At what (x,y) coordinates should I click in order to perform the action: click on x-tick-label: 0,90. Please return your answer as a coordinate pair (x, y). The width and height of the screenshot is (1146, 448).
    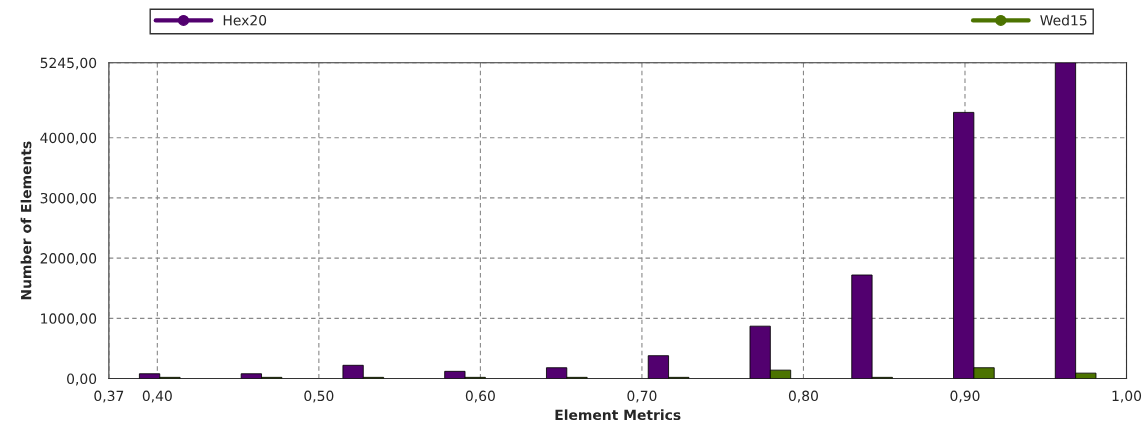
    Looking at the image, I should click on (965, 396).